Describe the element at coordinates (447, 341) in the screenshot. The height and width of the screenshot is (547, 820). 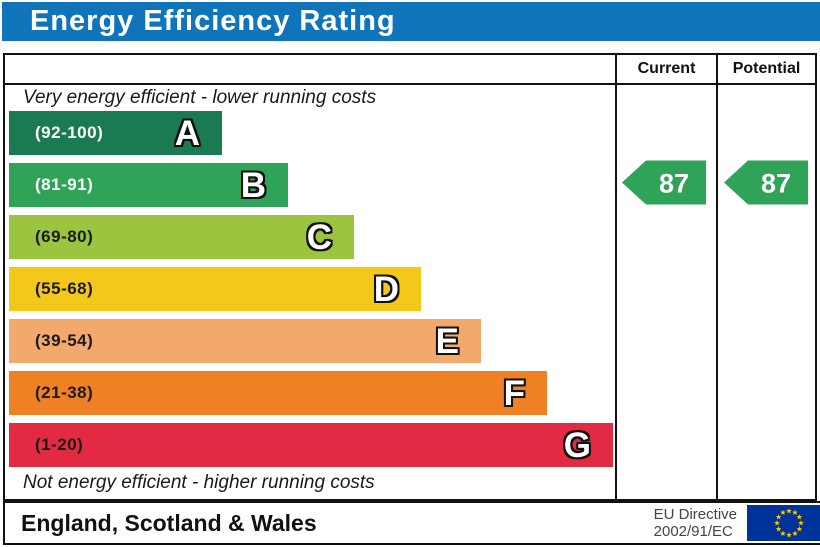
I see `band-letter: E` at that location.